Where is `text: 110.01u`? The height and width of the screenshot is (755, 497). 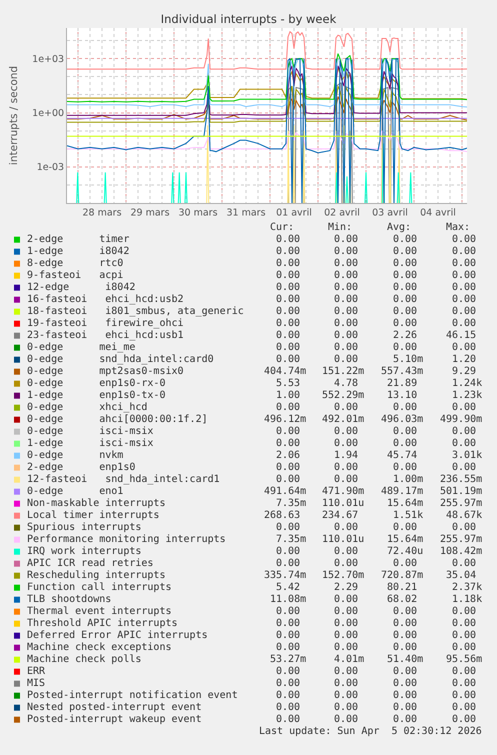 text: 110.01u is located at coordinates (343, 503).